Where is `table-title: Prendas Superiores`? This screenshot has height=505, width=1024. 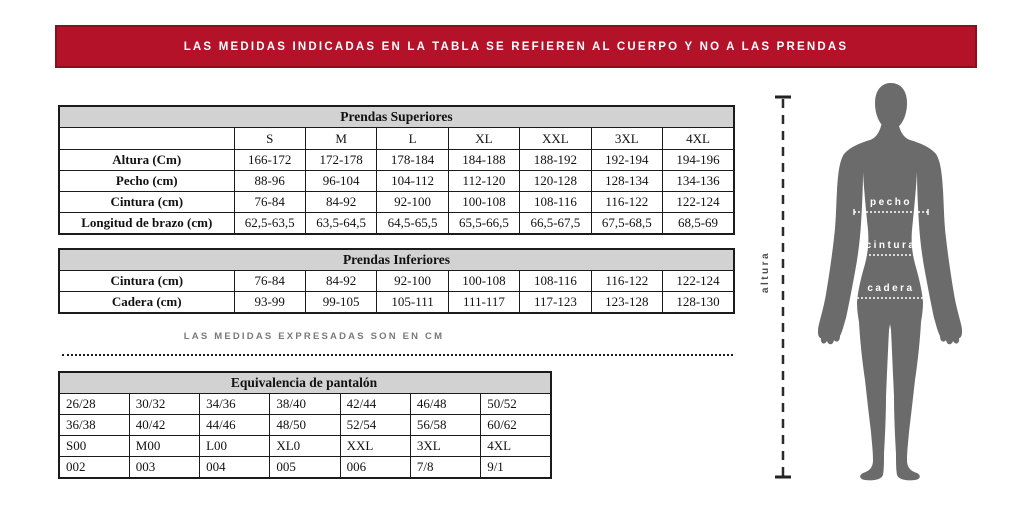 table-title: Prendas Superiores is located at coordinates (396, 116).